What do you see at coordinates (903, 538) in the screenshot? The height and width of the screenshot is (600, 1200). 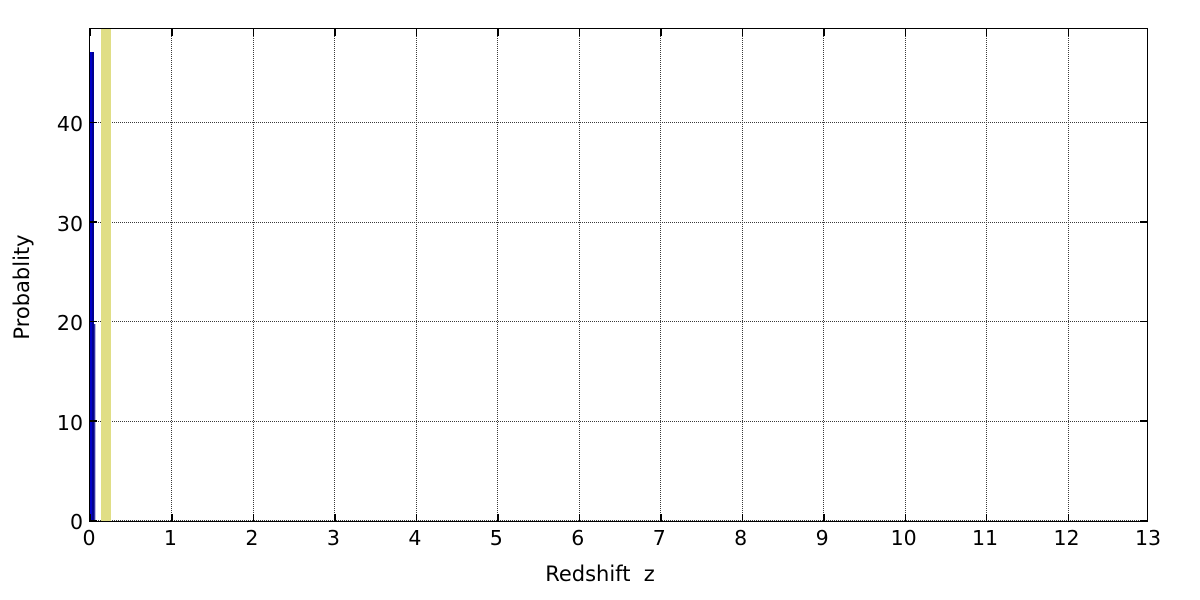 I see `x-tick-label: 10` at bounding box center [903, 538].